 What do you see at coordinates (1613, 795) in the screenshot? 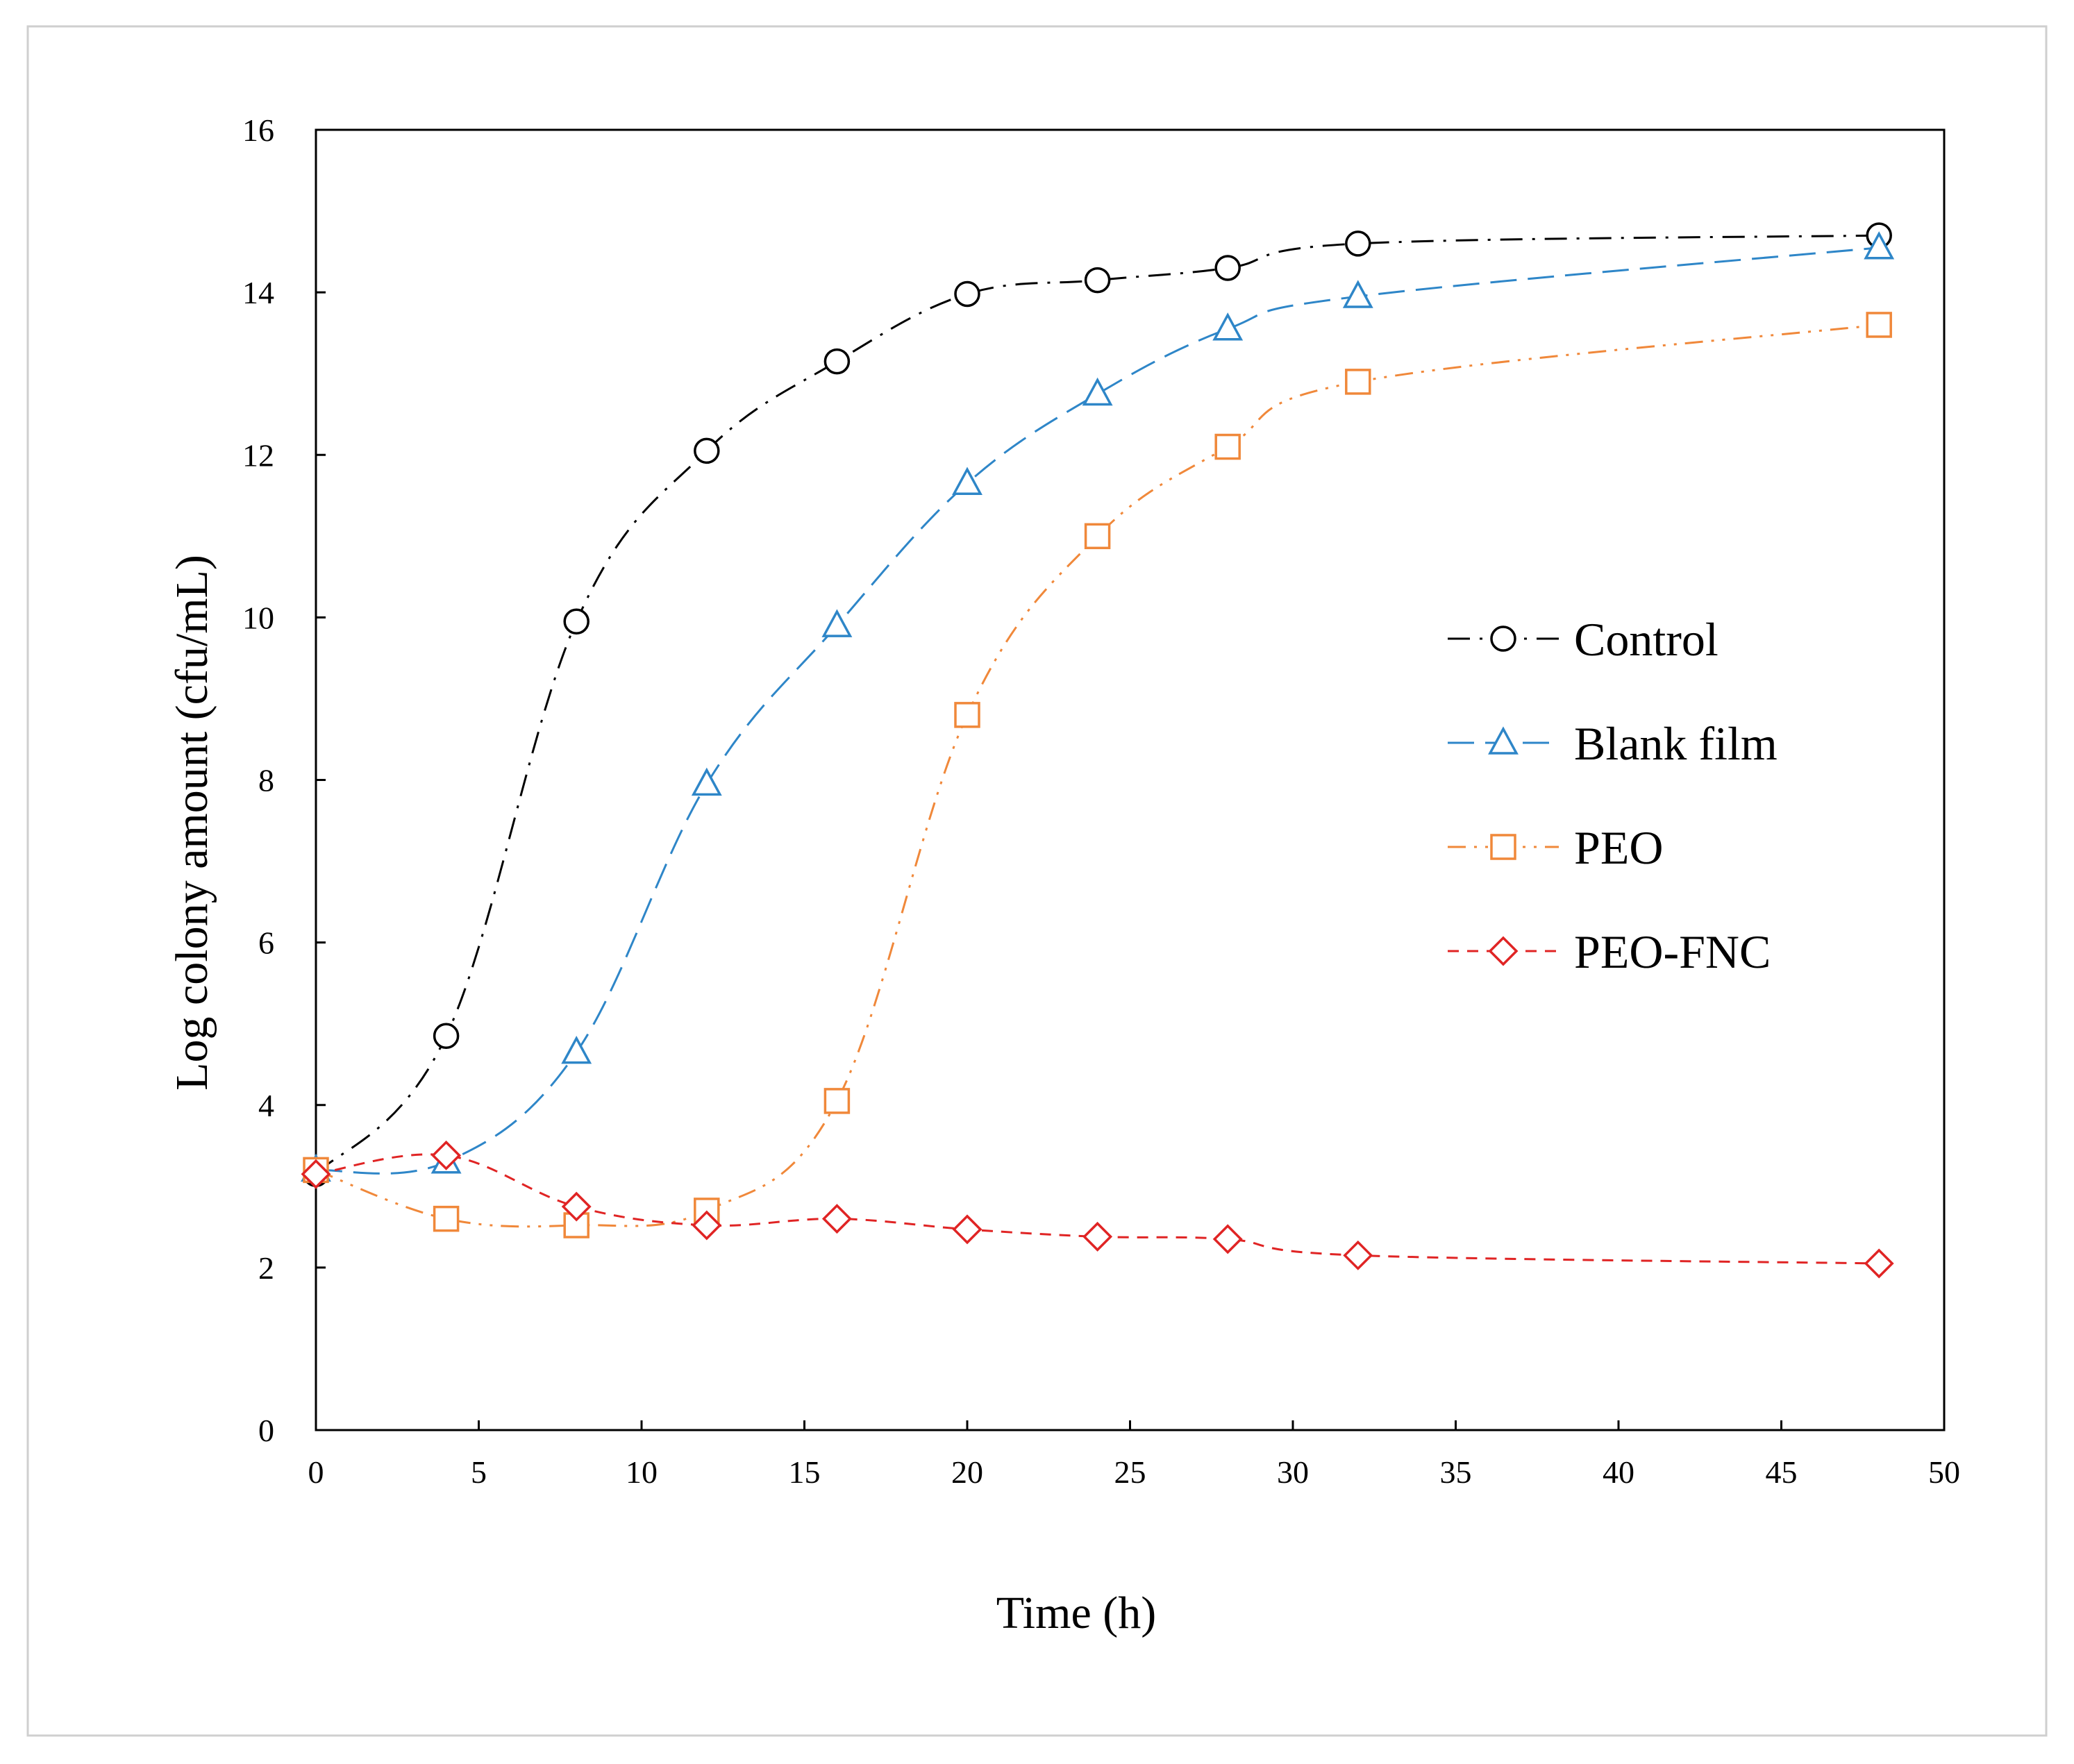
I see `legend: Control Blank film PEO PEO-FNC` at bounding box center [1613, 795].